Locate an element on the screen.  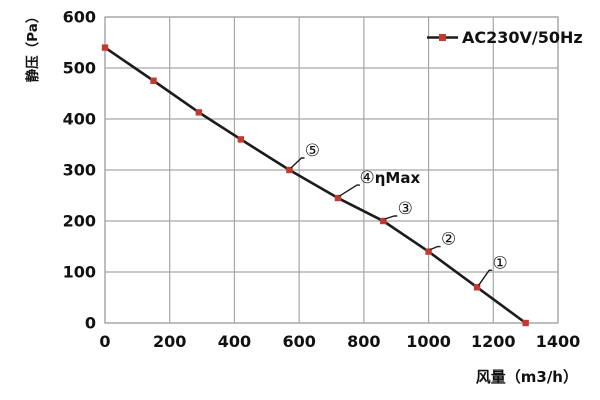
annotation-callout: ③ is located at coordinates (398, 209).